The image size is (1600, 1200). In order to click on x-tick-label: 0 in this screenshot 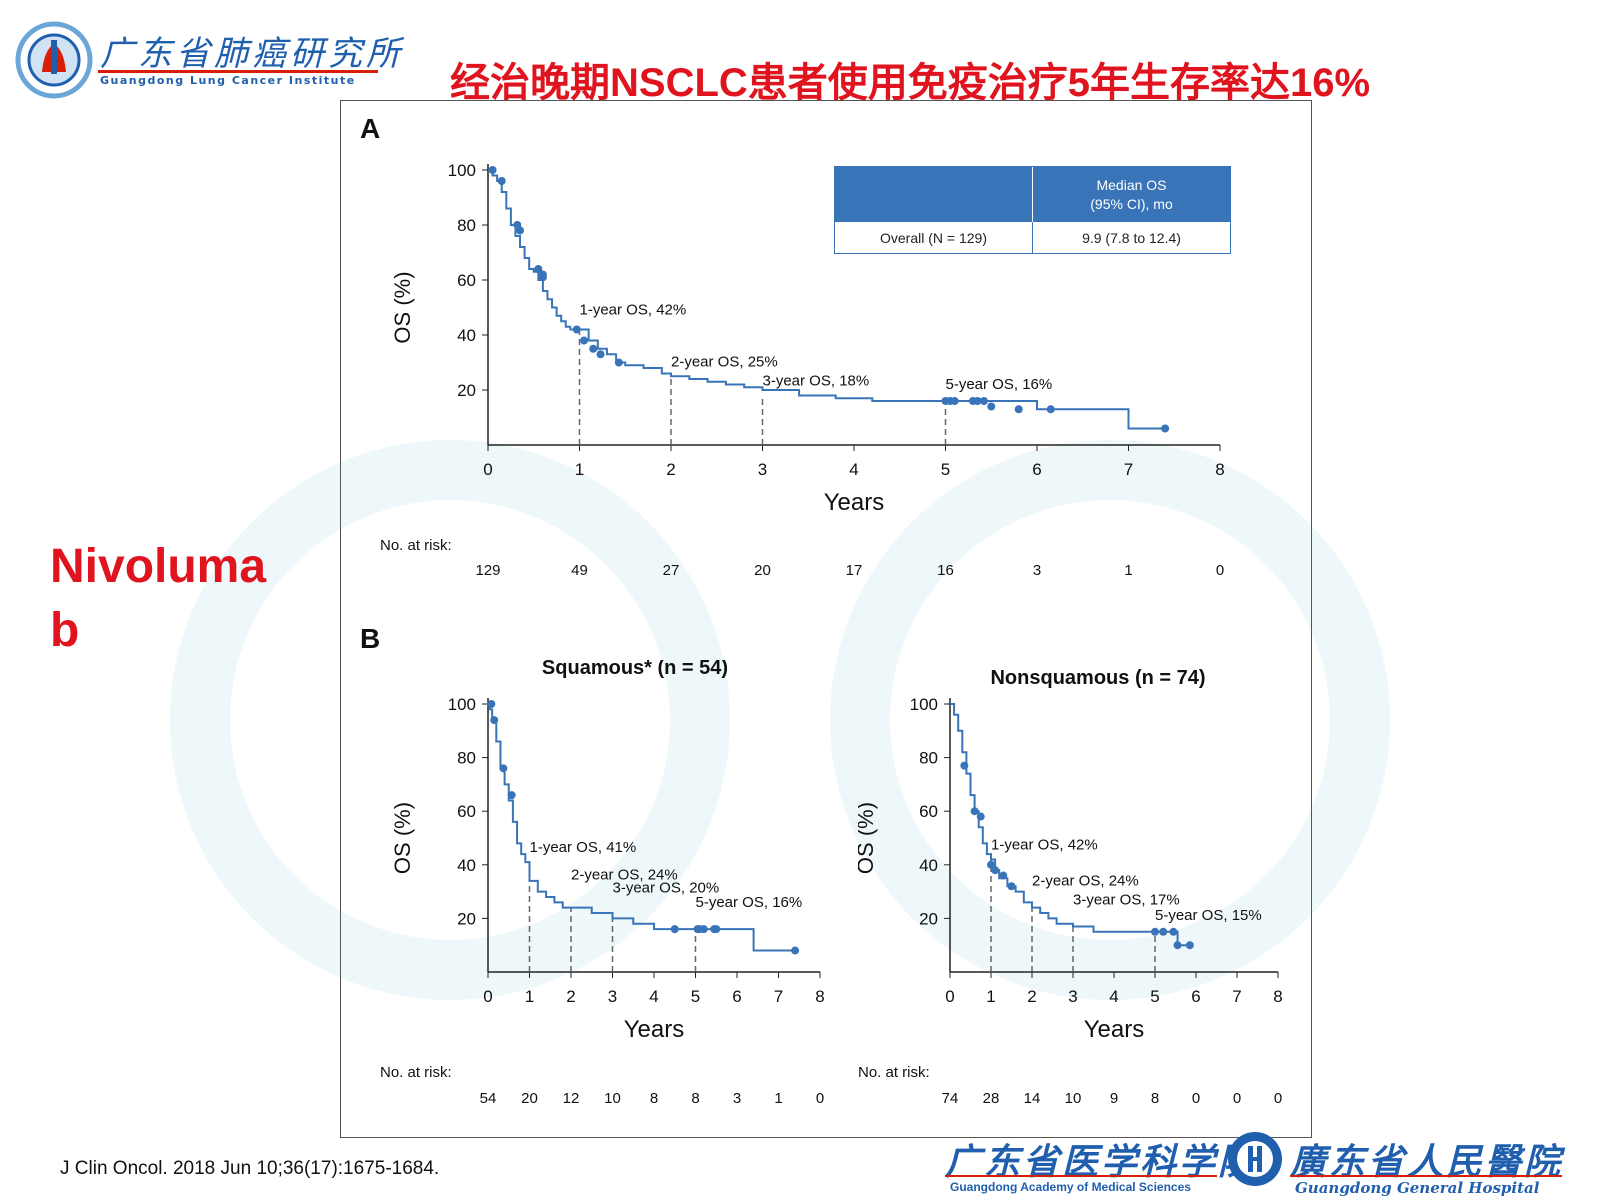, I will do `click(487, 996)`.